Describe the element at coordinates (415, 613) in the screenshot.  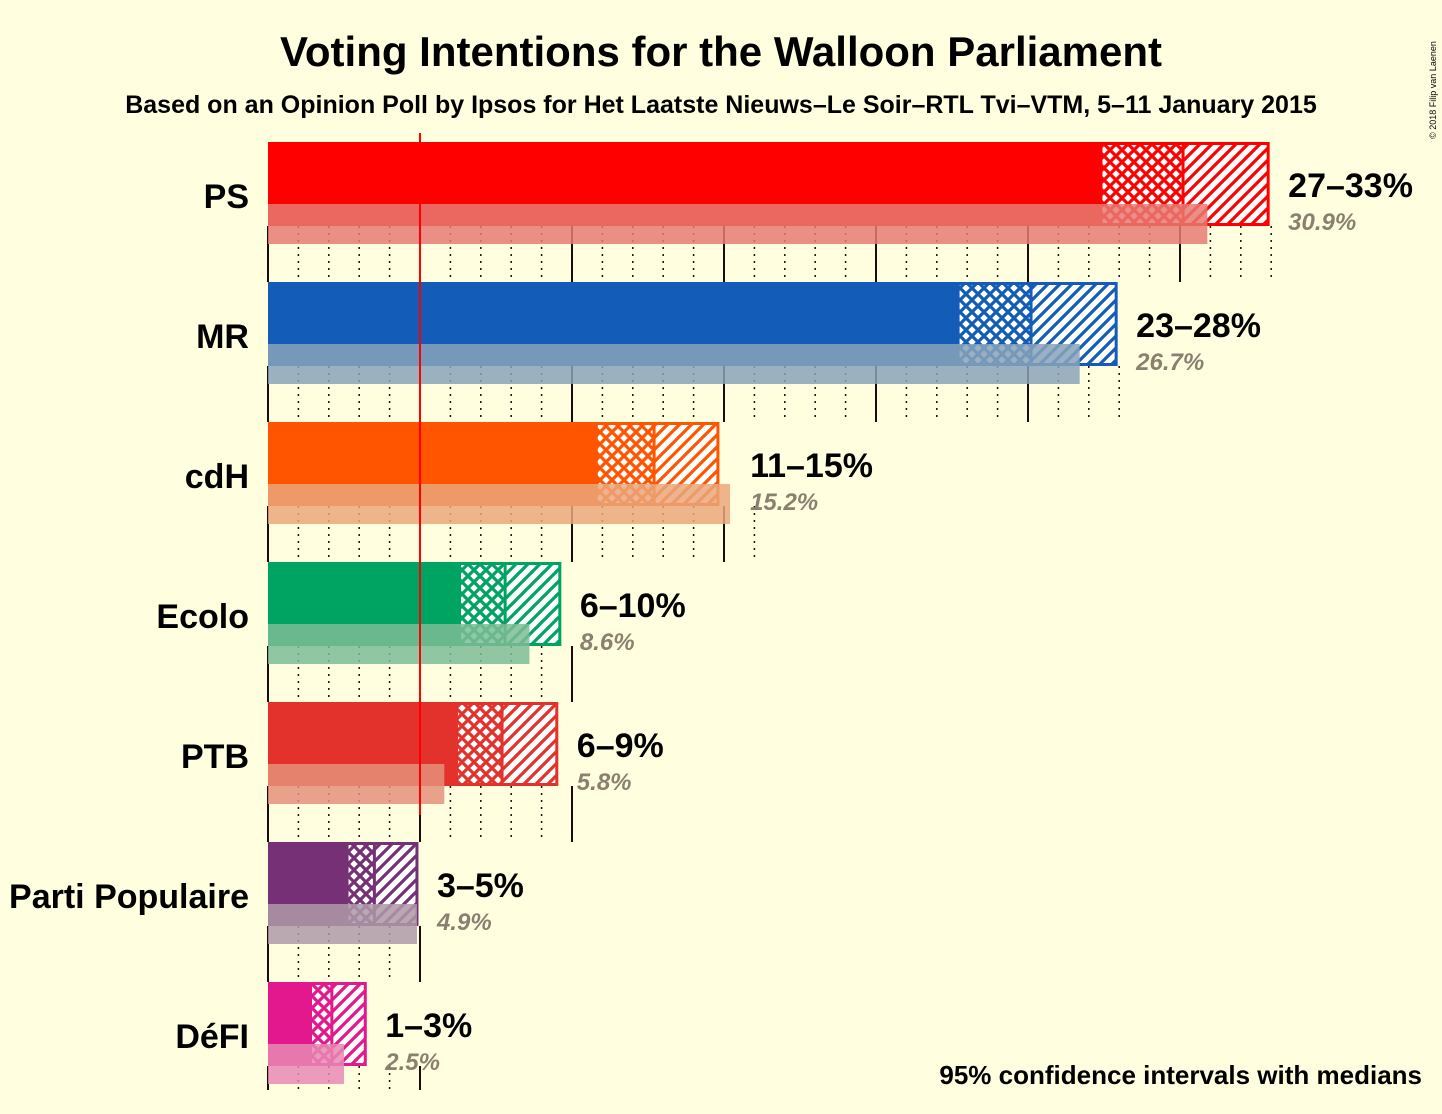
I see `party-bar-ecolo` at that location.